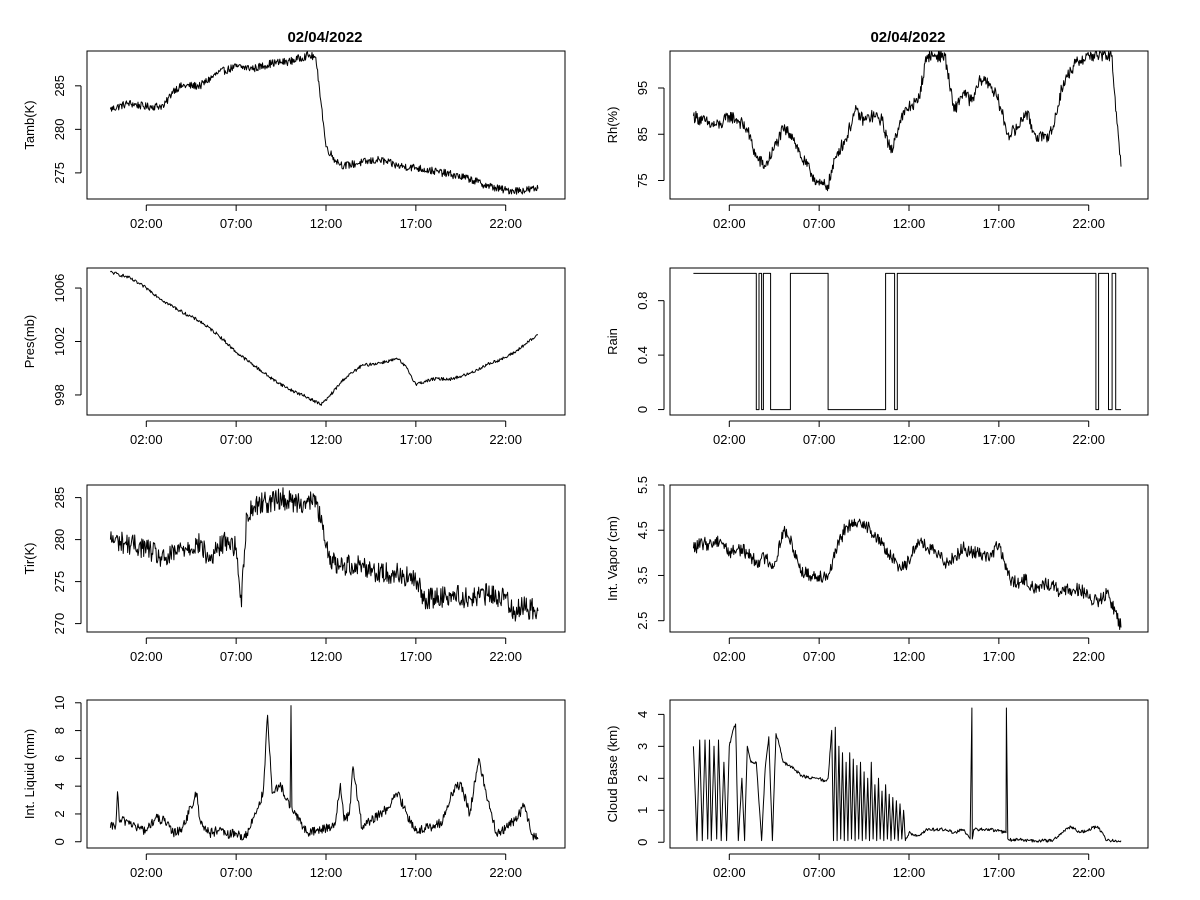 Image resolution: width=1200 pixels, height=900 pixels. What do you see at coordinates (642, 621) in the screenshot?
I see `vapor-y-tick-label: 2.5` at bounding box center [642, 621].